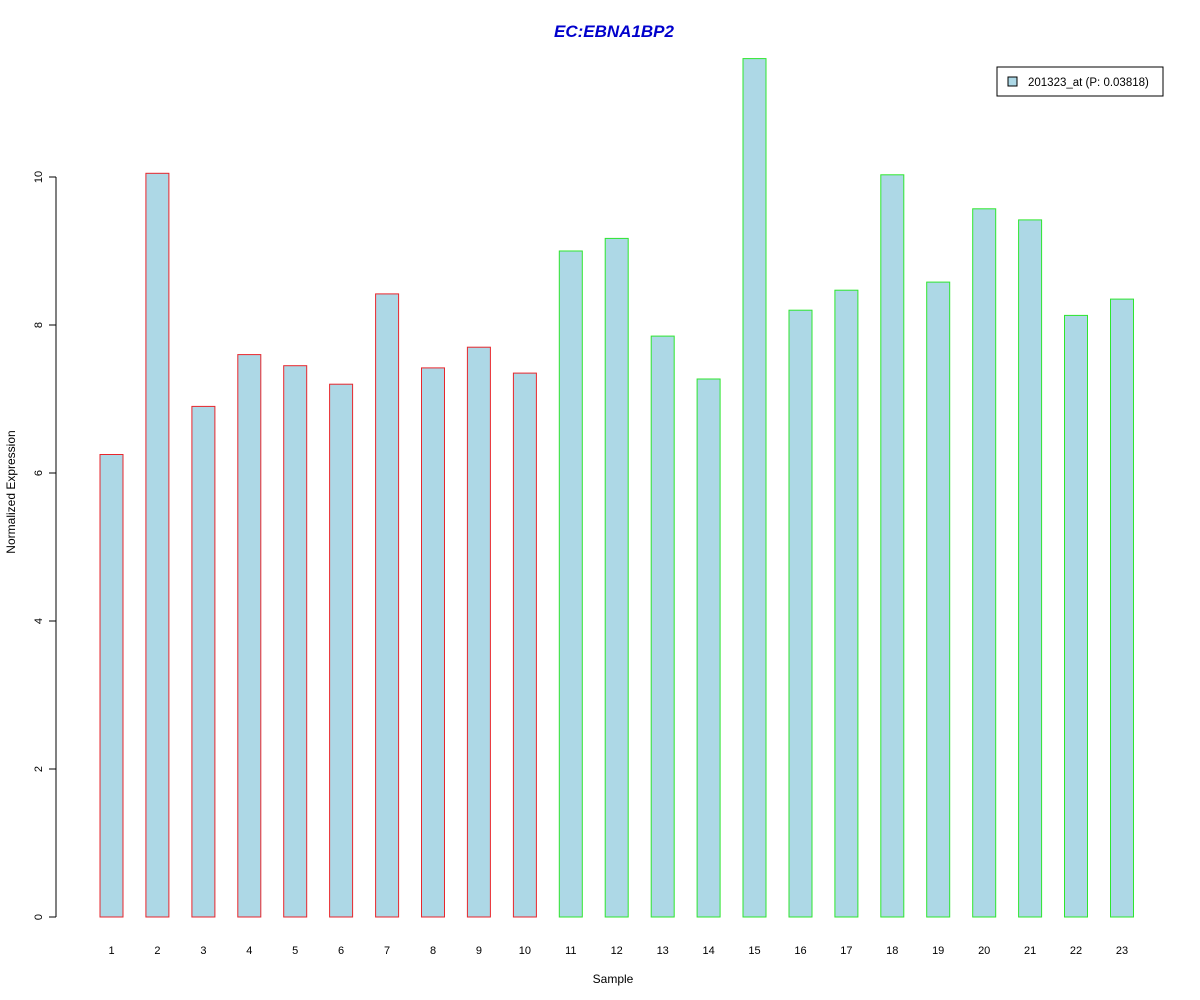 The height and width of the screenshot is (1000, 1200). I want to click on y-tick-label: 2, so click(39, 769).